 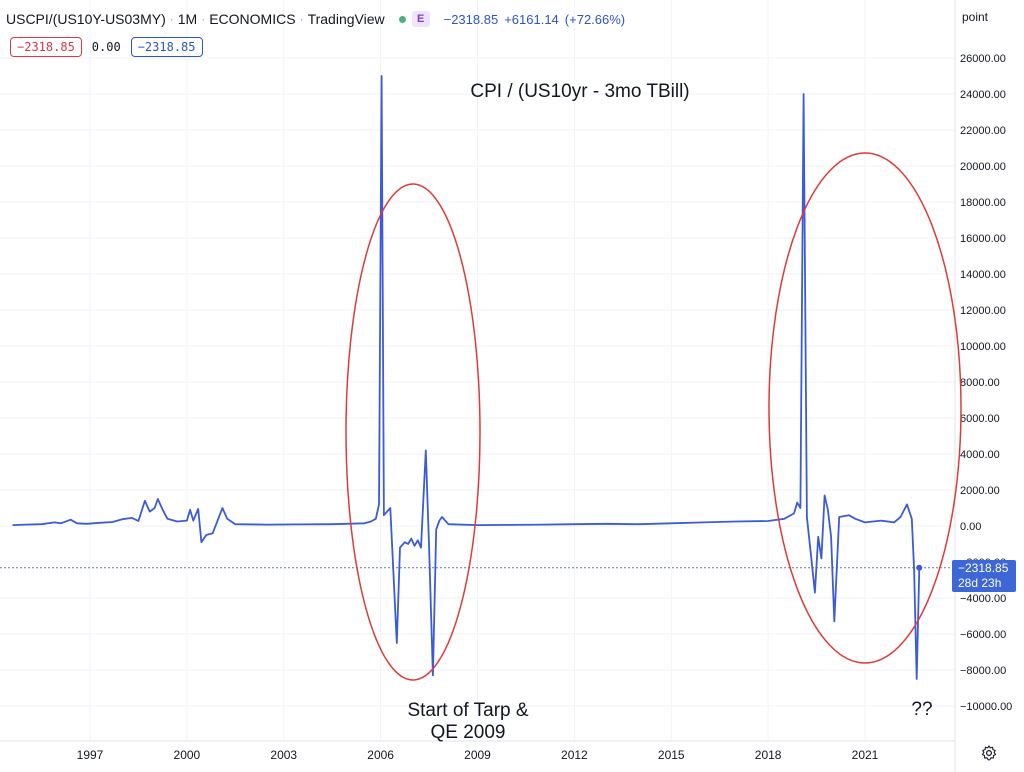 What do you see at coordinates (983, 568) in the screenshot?
I see `last-price-tag-value: −2318.85` at bounding box center [983, 568].